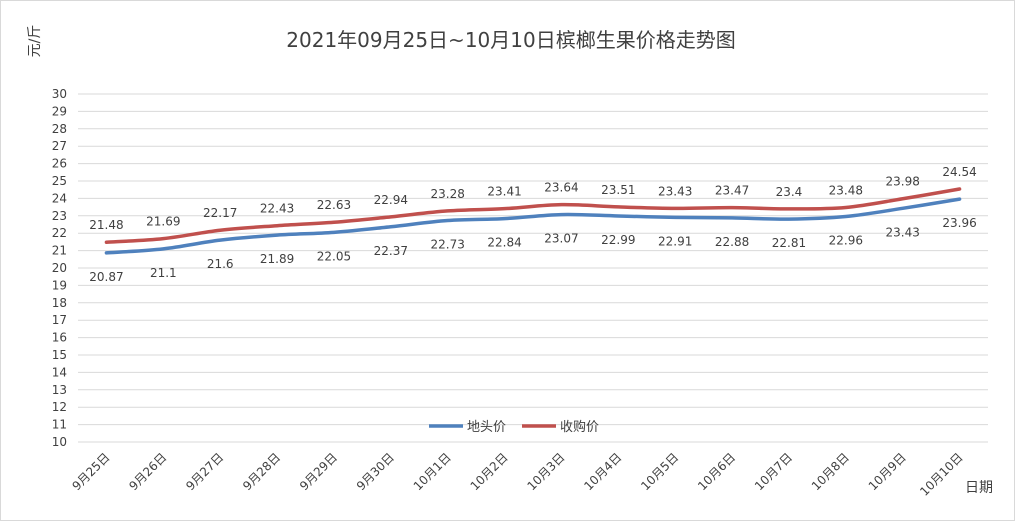 This screenshot has height=521, width=1015. What do you see at coordinates (59, 129) in the screenshot?
I see `y-tick-label: 28` at bounding box center [59, 129].